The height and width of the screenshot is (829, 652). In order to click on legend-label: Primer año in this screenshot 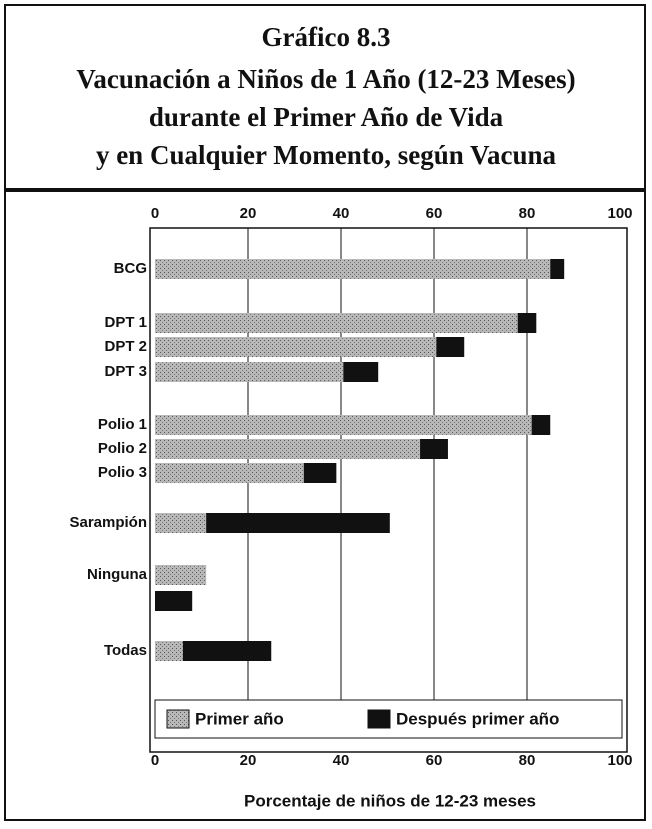, I will do `click(239, 718)`.